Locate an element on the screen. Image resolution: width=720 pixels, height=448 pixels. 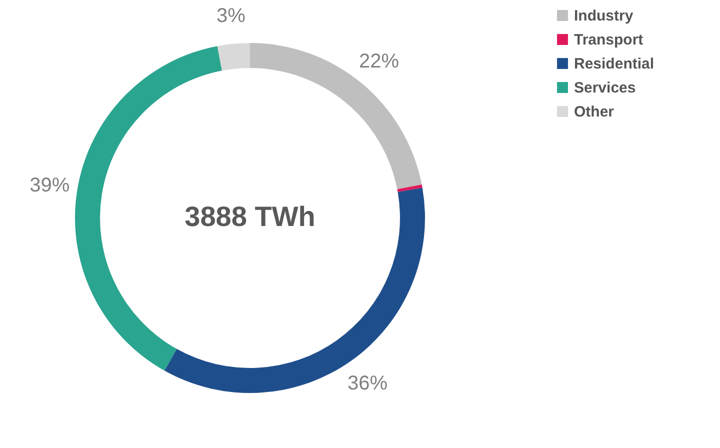
legend-label: Industry is located at coordinates (604, 16).